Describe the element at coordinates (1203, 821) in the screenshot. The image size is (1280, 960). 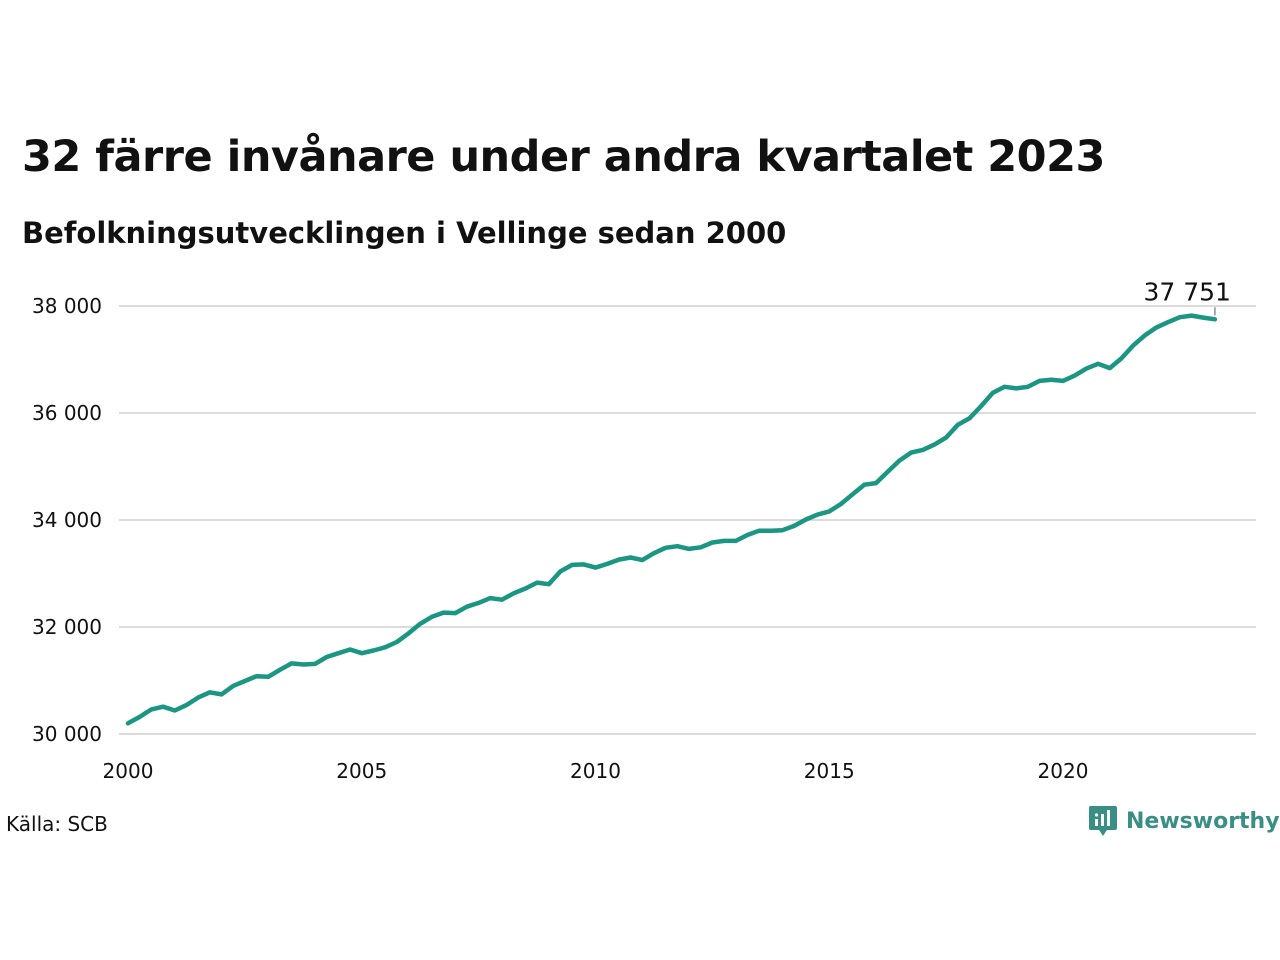
I see `brand-name: Newsworthy` at that location.